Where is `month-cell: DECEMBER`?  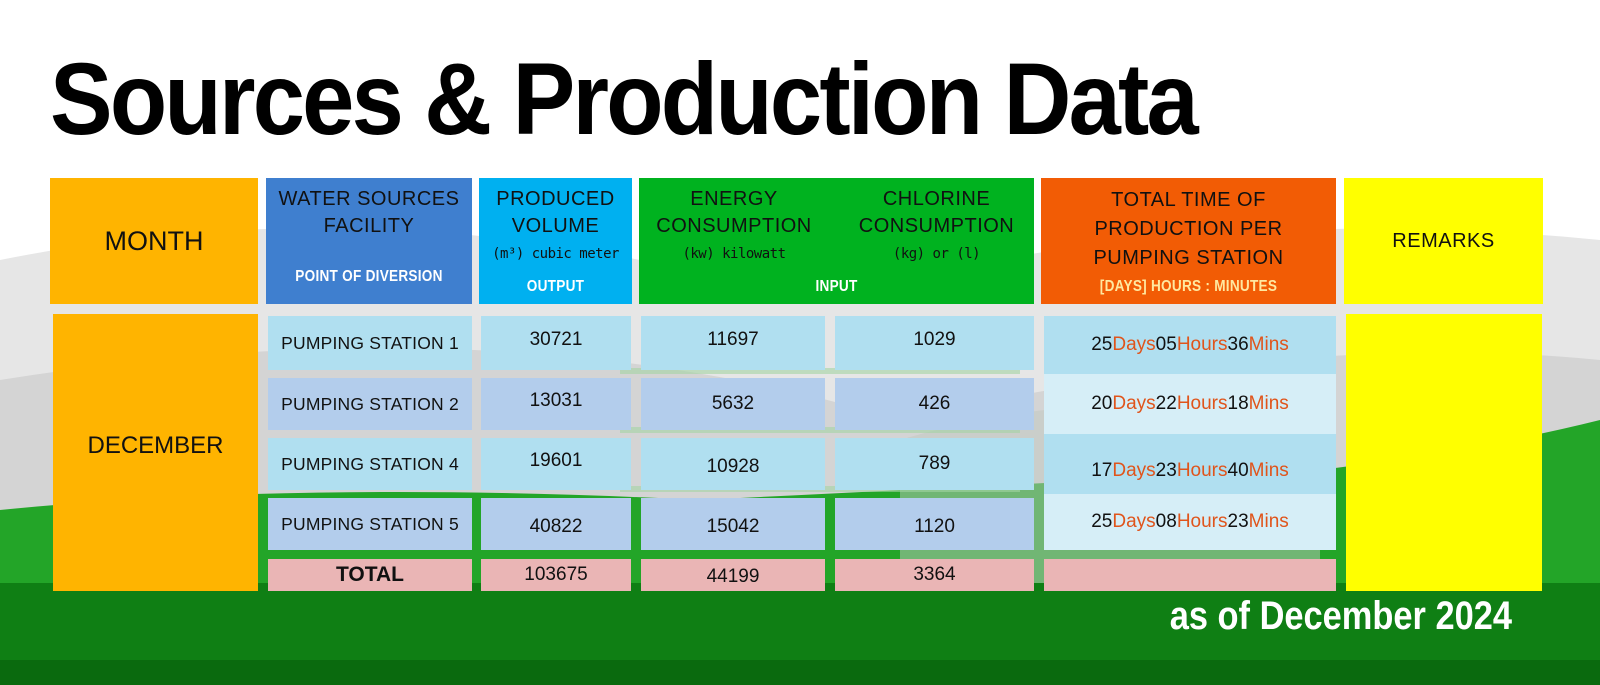 month-cell: DECEMBER is located at coordinates (155, 452).